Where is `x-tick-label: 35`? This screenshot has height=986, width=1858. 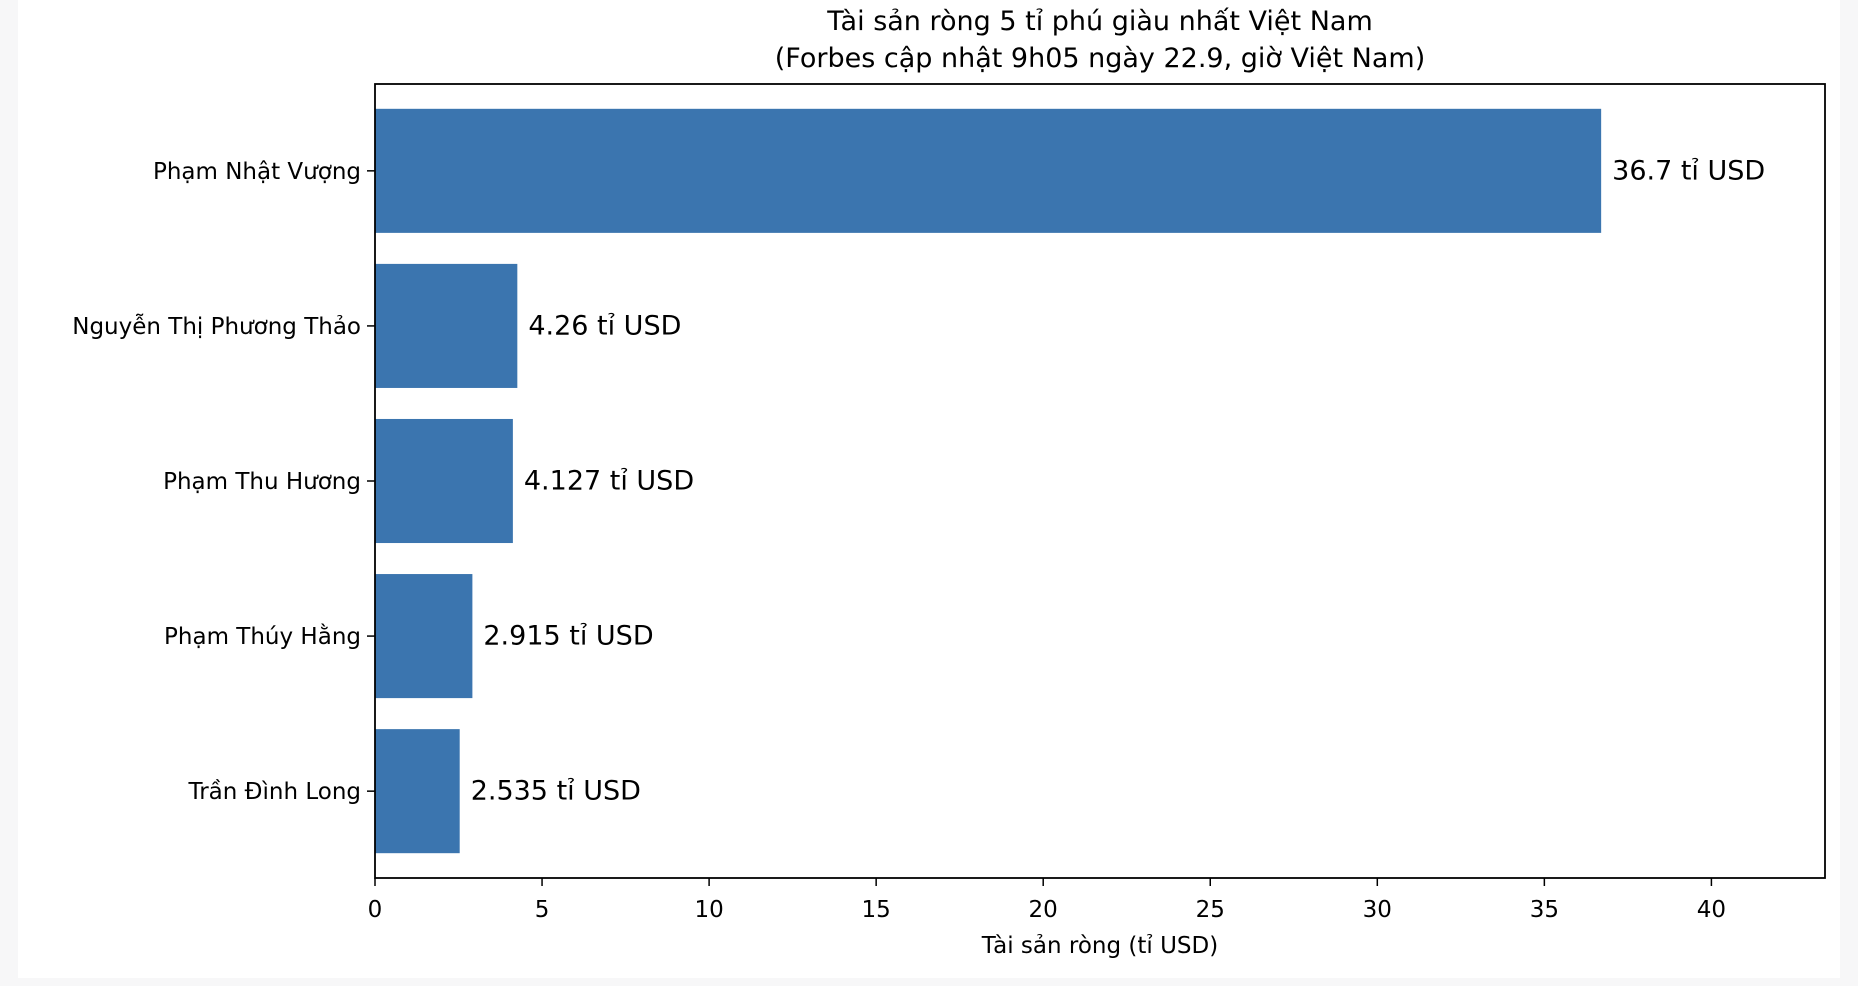 x-tick-label: 35 is located at coordinates (1544, 910).